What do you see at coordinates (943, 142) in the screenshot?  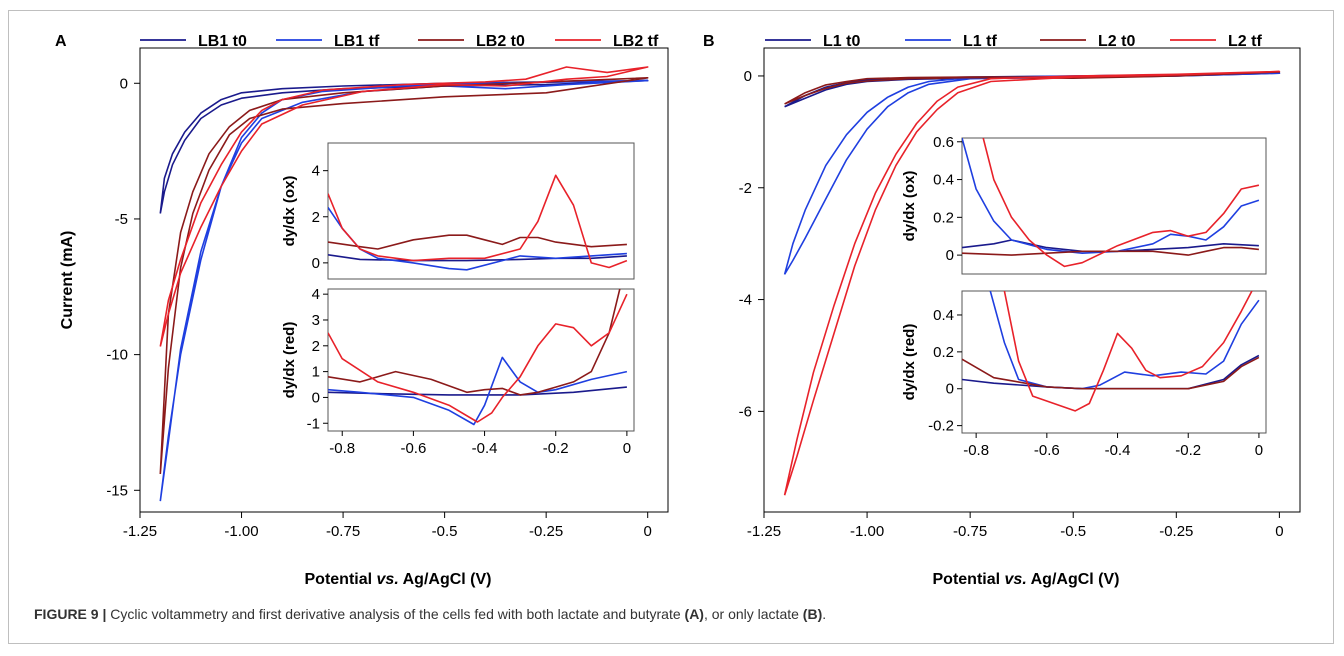 I see `inset-y-tick-label: 0.6` at bounding box center [943, 142].